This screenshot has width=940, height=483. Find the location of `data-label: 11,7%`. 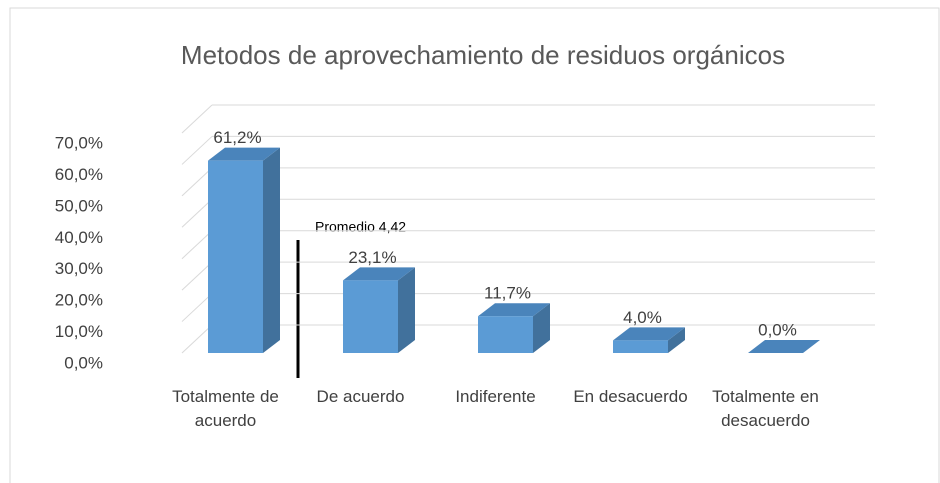

data-label: 11,7% is located at coordinates (507, 293).